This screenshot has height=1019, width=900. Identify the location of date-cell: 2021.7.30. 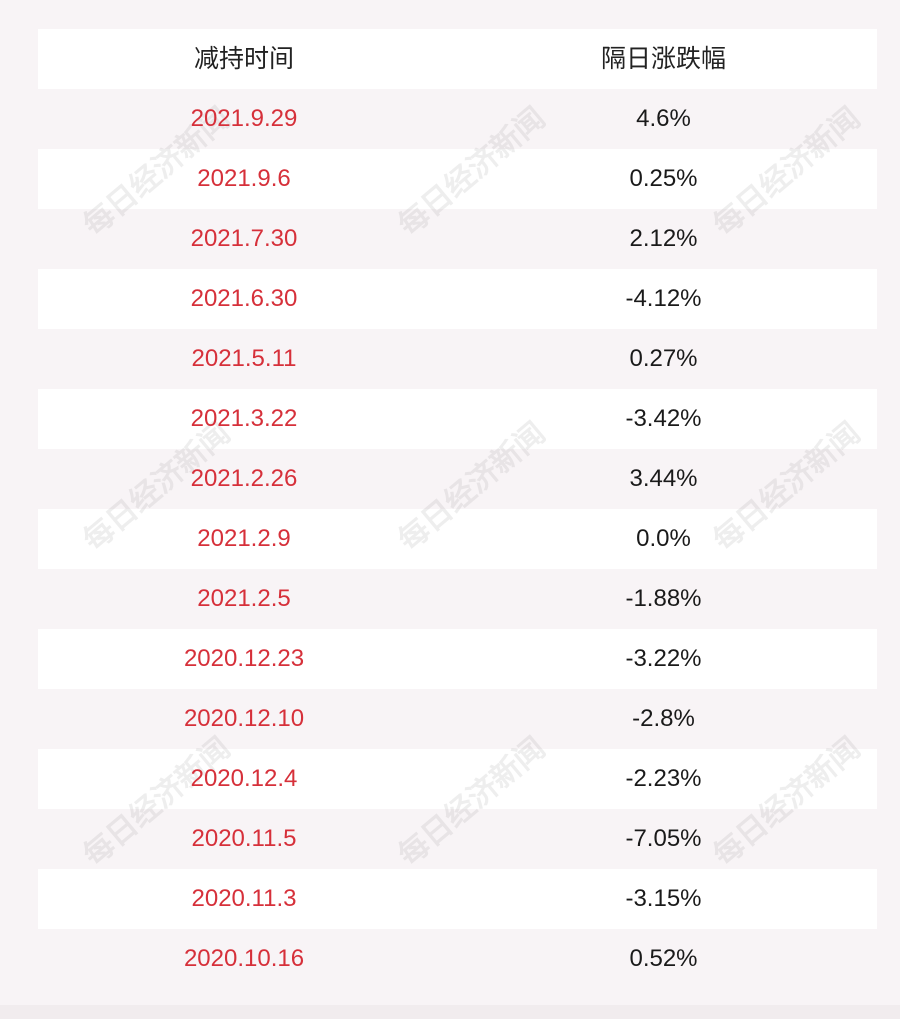
(244, 238).